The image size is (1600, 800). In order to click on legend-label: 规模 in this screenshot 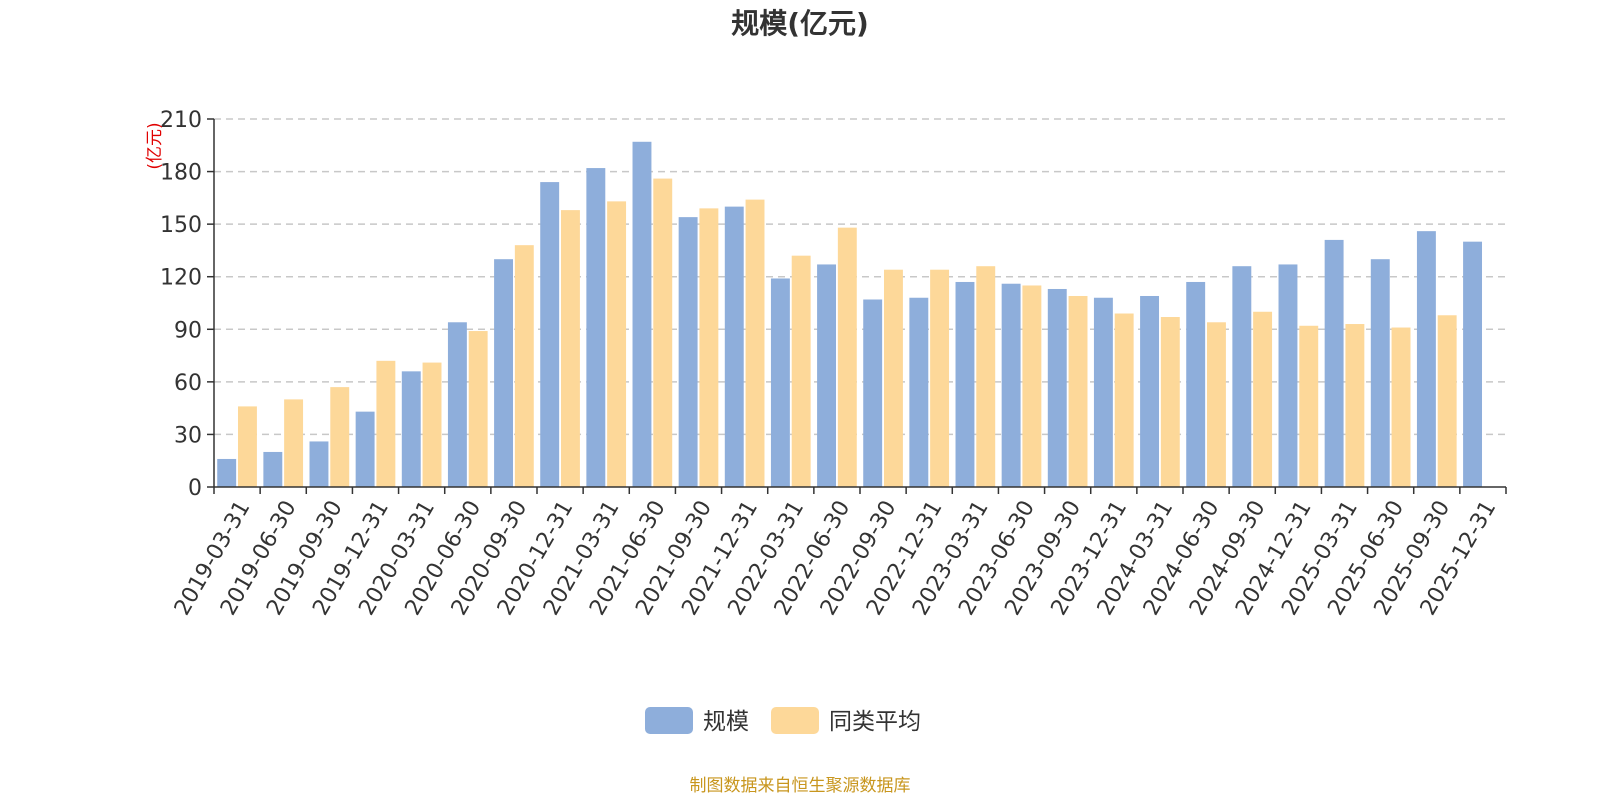, I will do `click(726, 722)`.